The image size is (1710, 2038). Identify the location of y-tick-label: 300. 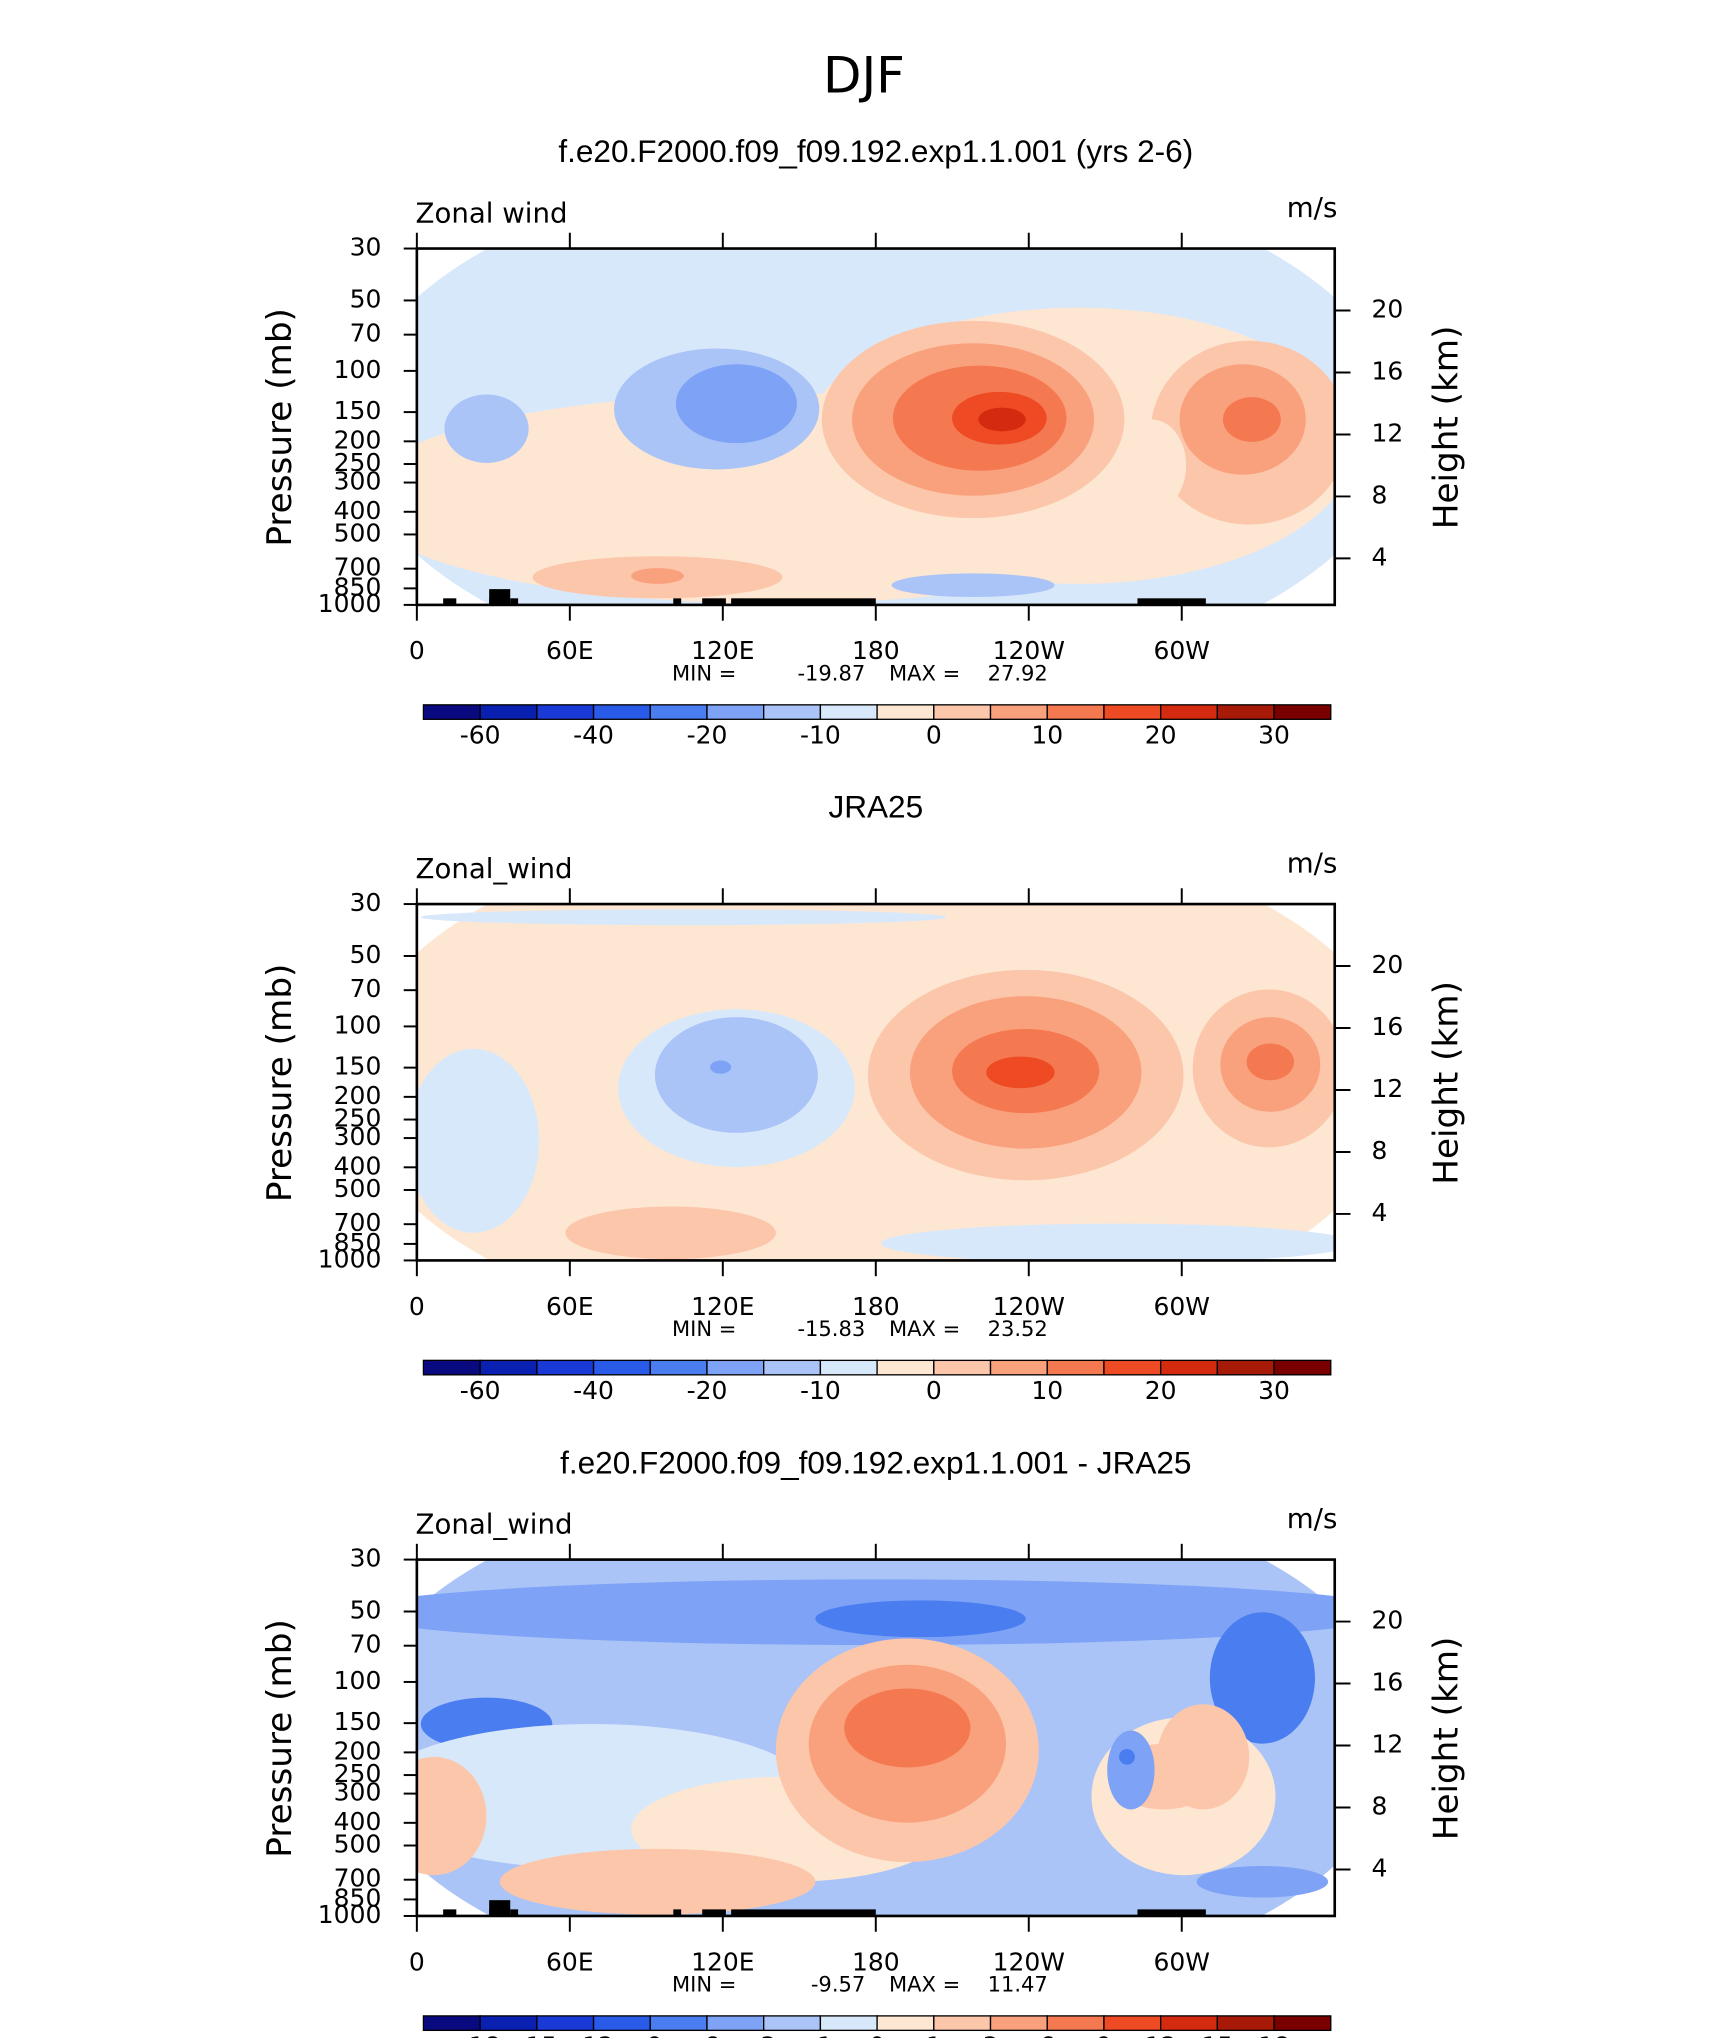
(358, 1792).